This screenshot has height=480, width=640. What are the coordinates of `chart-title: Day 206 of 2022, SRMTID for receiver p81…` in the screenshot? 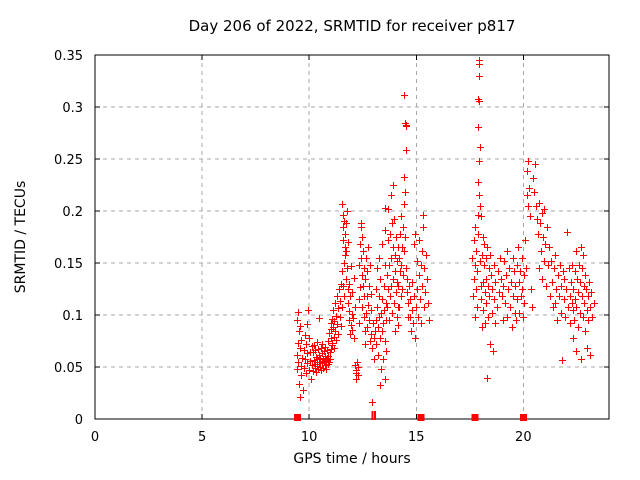 It's located at (352, 26).